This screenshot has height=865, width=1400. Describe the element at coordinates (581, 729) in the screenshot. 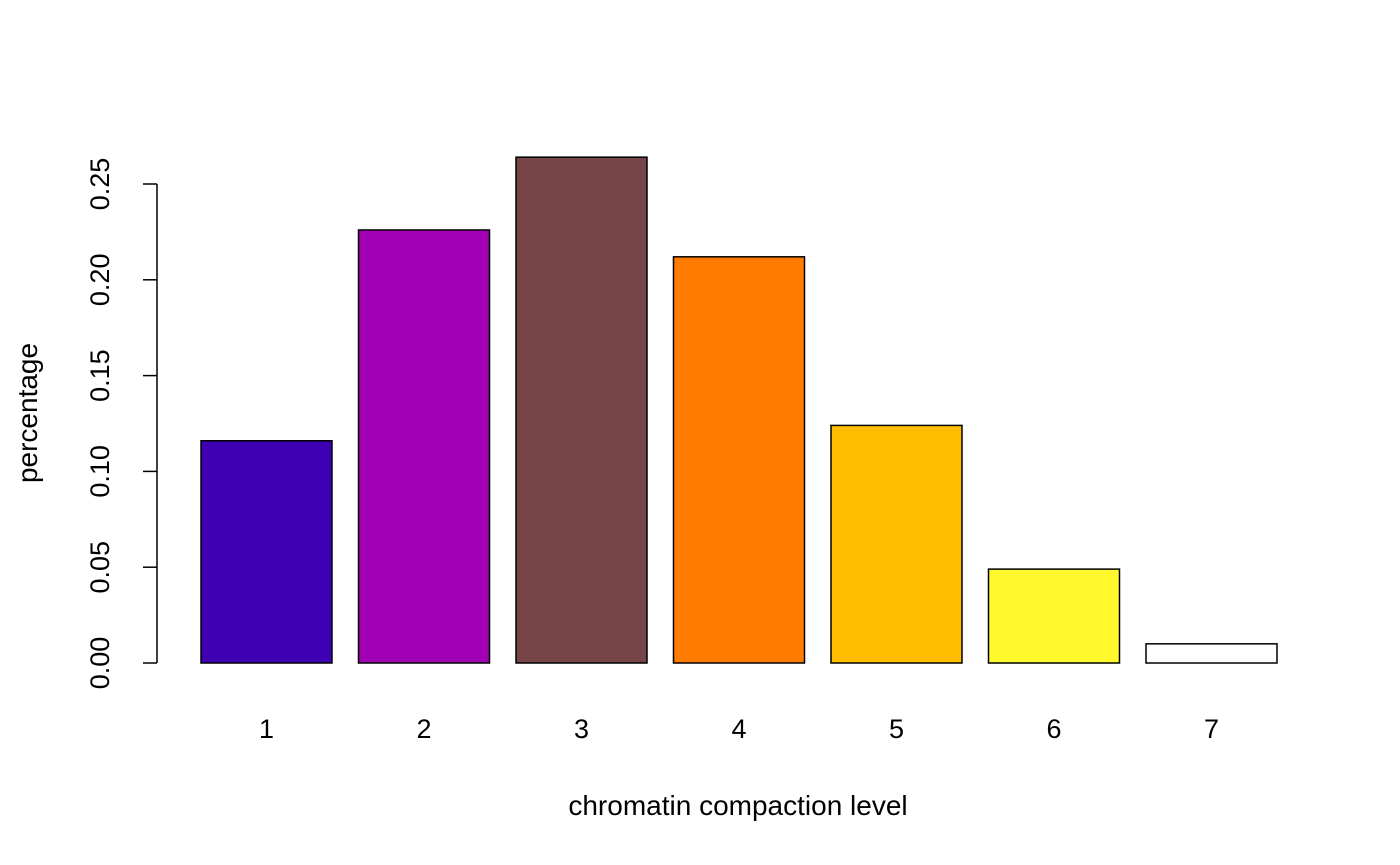

I see `x-tick-label-3: 3` at that location.